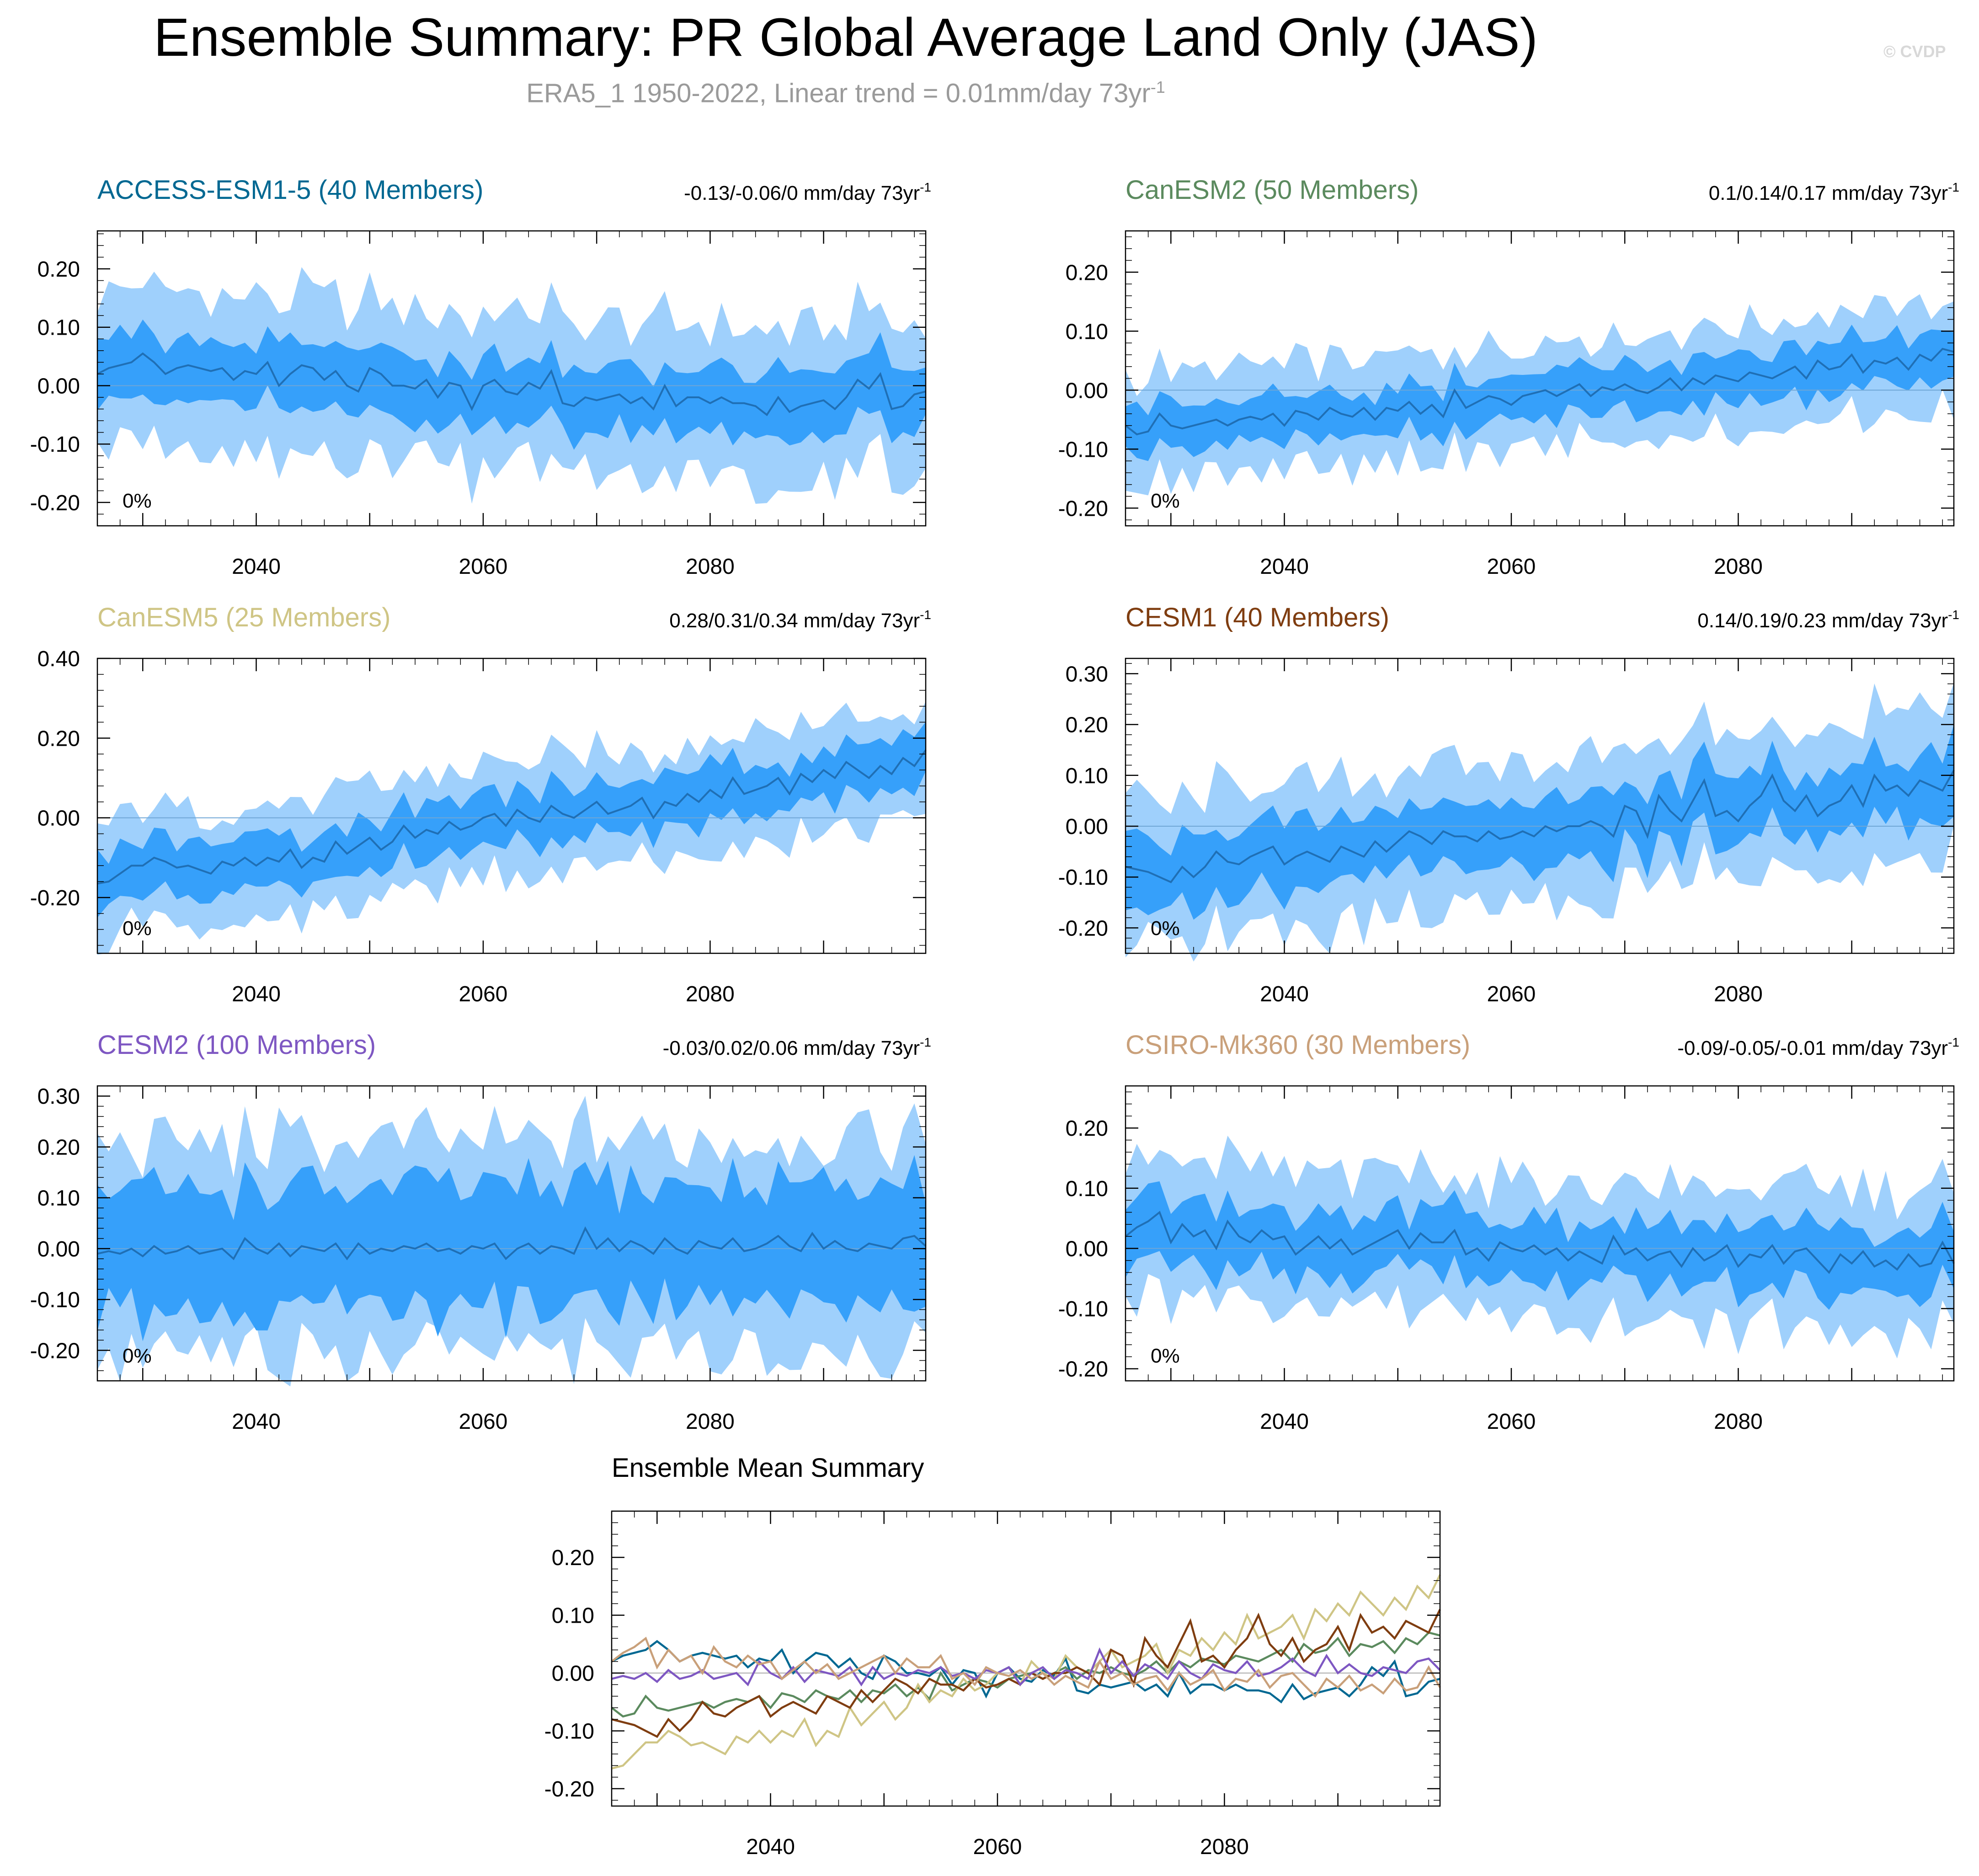 The width and height of the screenshot is (1979, 1876). What do you see at coordinates (256, 994) in the screenshot?
I see `panel-3-xtick-label: 2040` at bounding box center [256, 994].